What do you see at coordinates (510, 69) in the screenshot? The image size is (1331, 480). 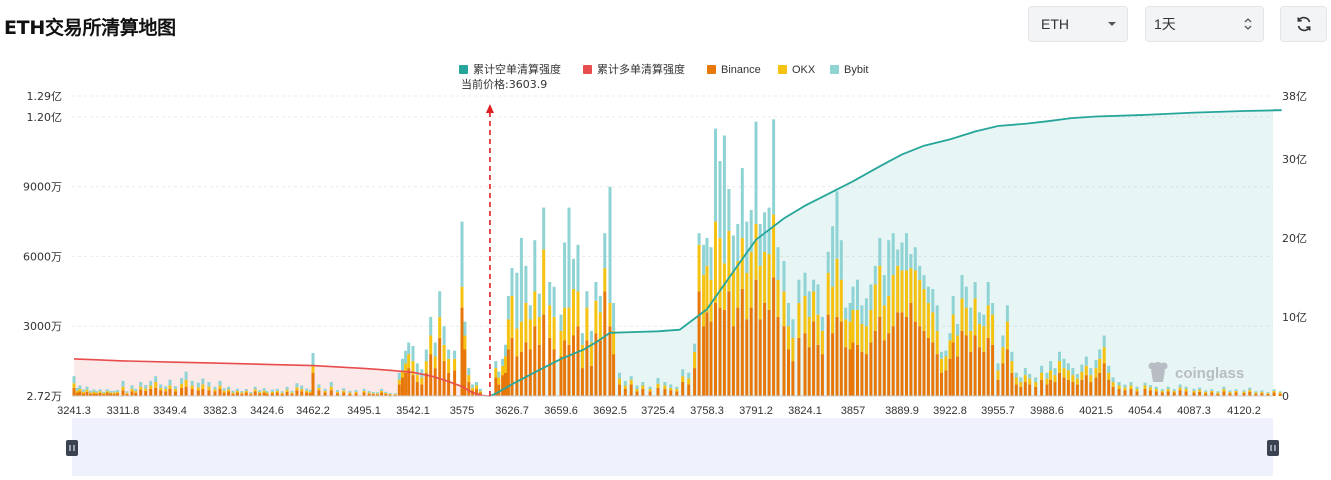 I see `legend-item-short: 累计空单清算强度` at bounding box center [510, 69].